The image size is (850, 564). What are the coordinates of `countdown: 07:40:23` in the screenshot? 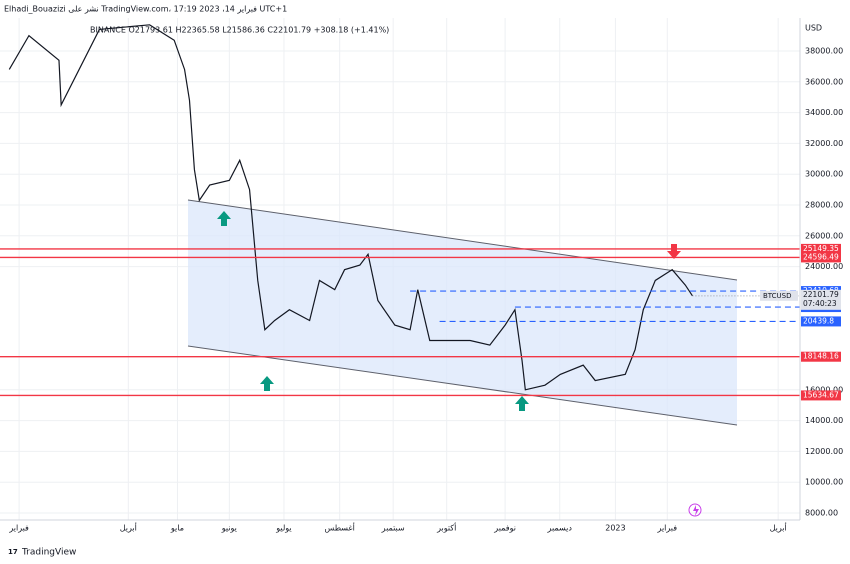 It's located at (820, 303).